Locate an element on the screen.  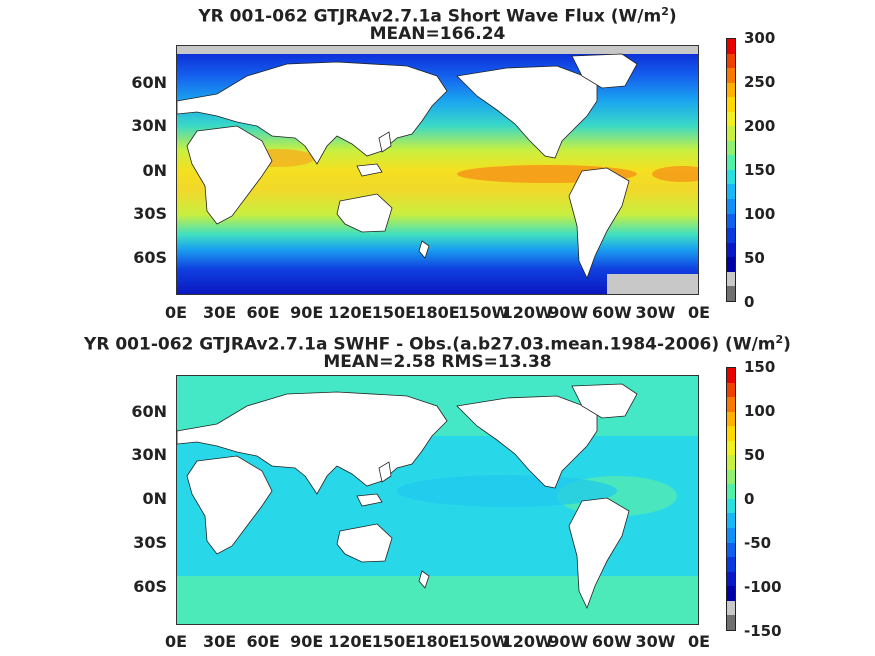
panel1-lon-label: 120W is located at coordinates (527, 312).